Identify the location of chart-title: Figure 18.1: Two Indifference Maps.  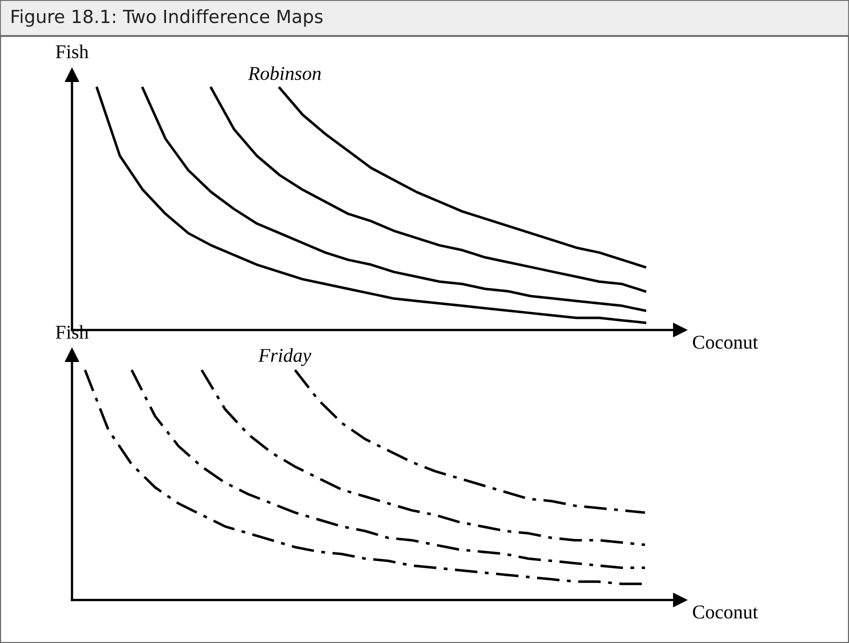
(167, 18).